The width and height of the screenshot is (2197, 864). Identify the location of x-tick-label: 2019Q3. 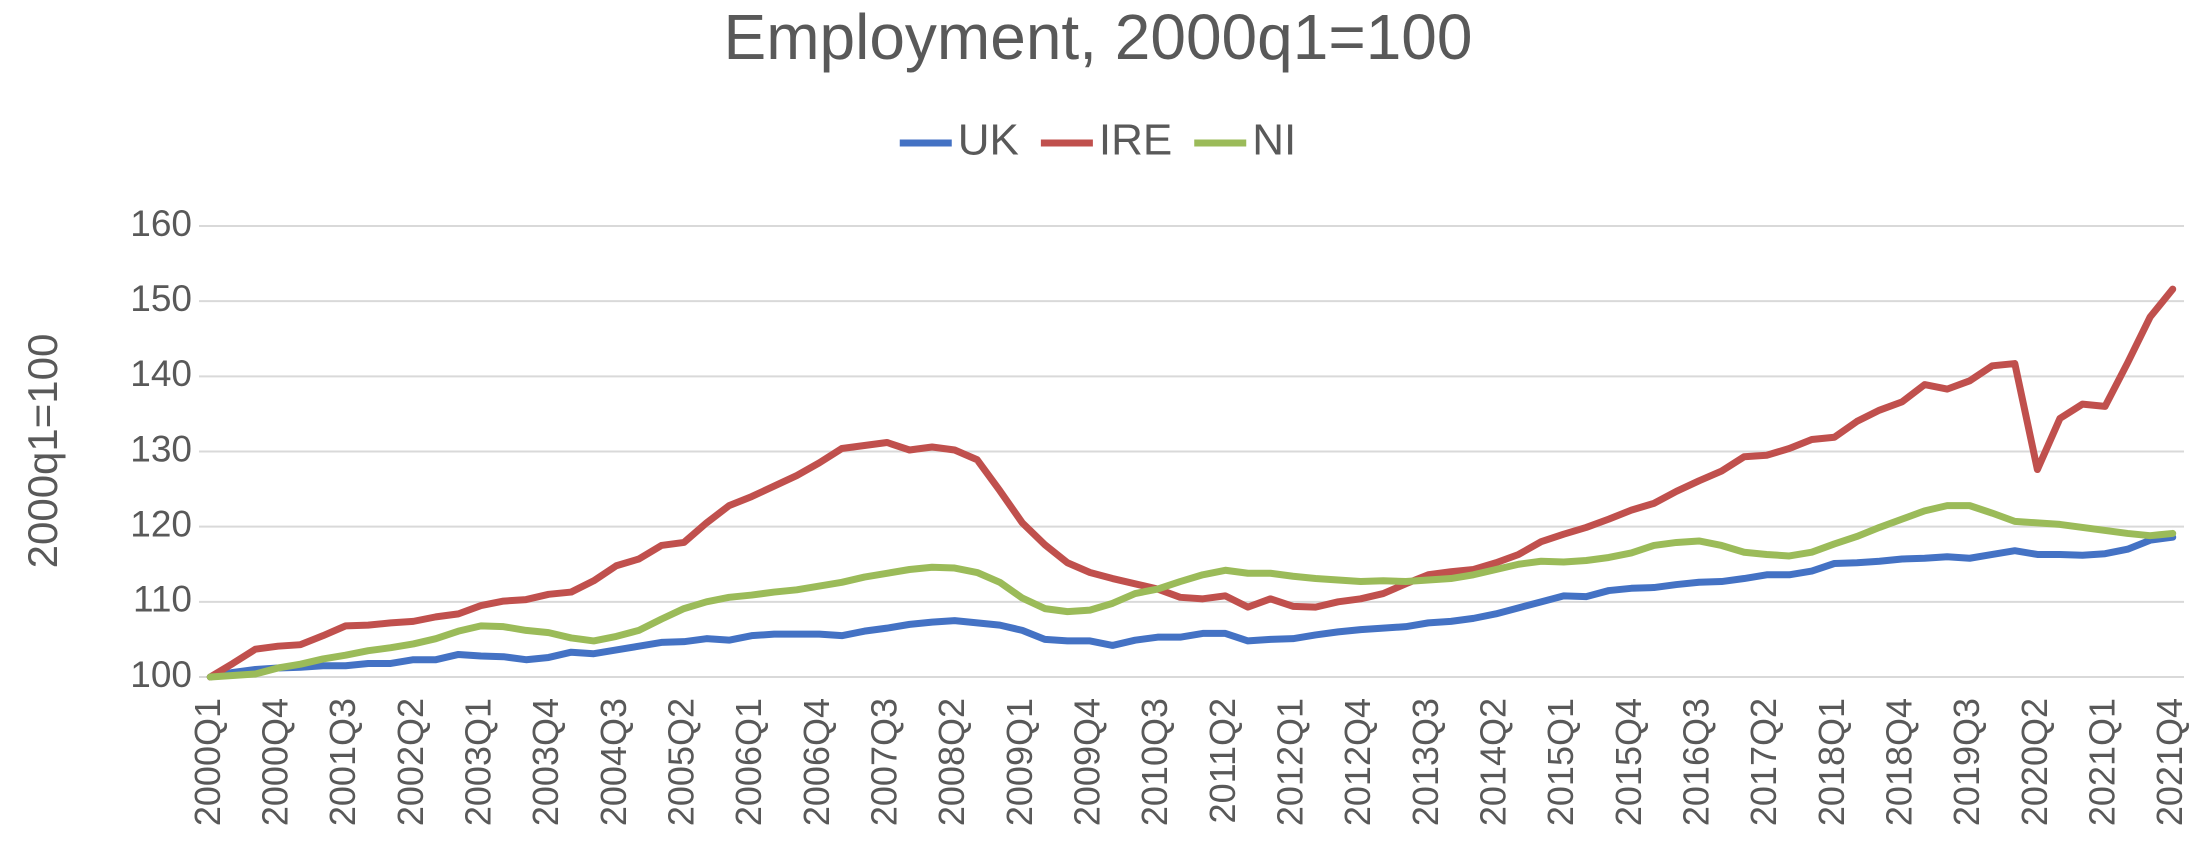
(1966, 762).